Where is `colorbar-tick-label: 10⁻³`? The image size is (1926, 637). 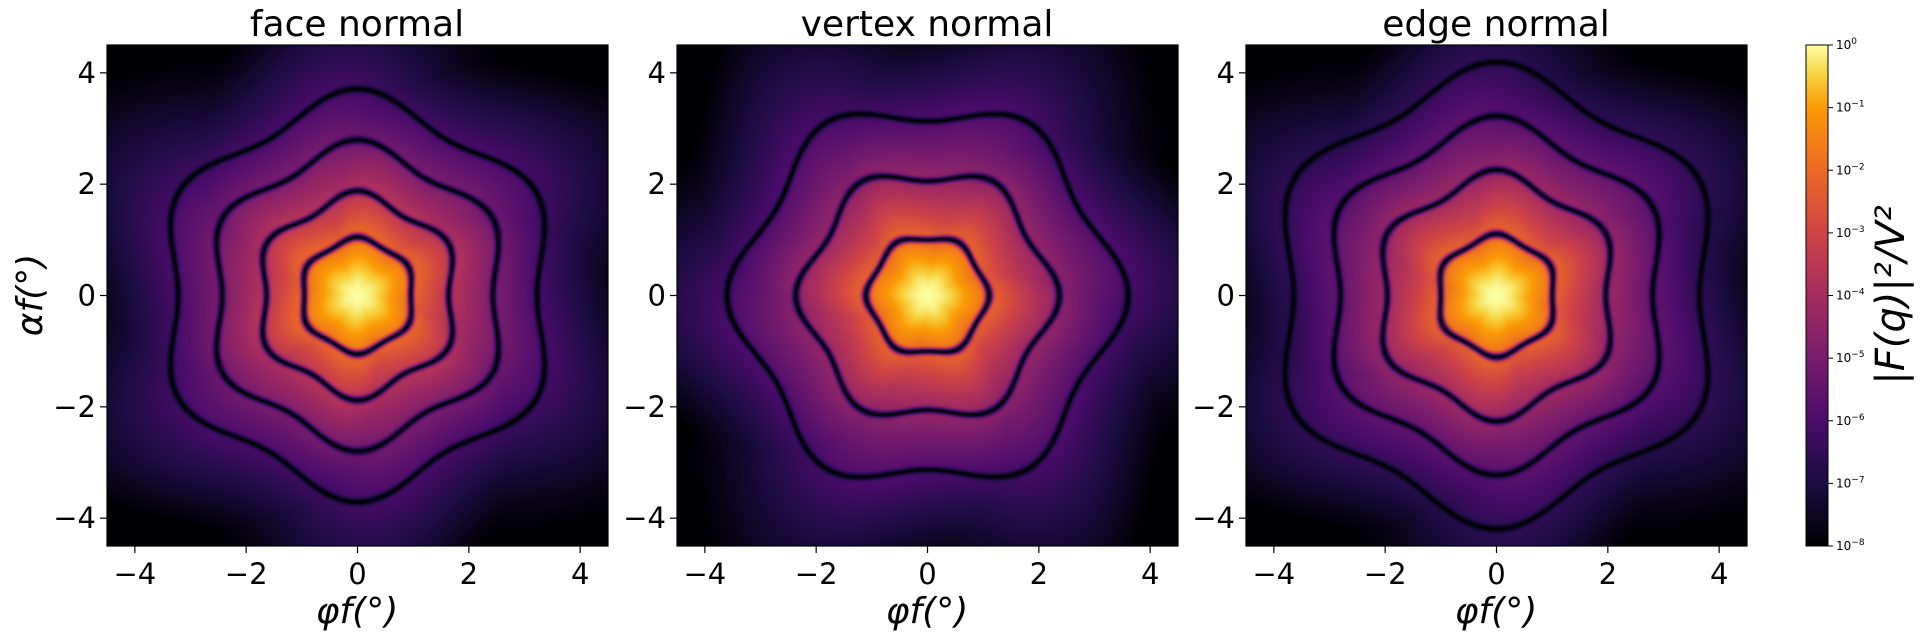
colorbar-tick-label: 10⁻³ is located at coordinates (1850, 232).